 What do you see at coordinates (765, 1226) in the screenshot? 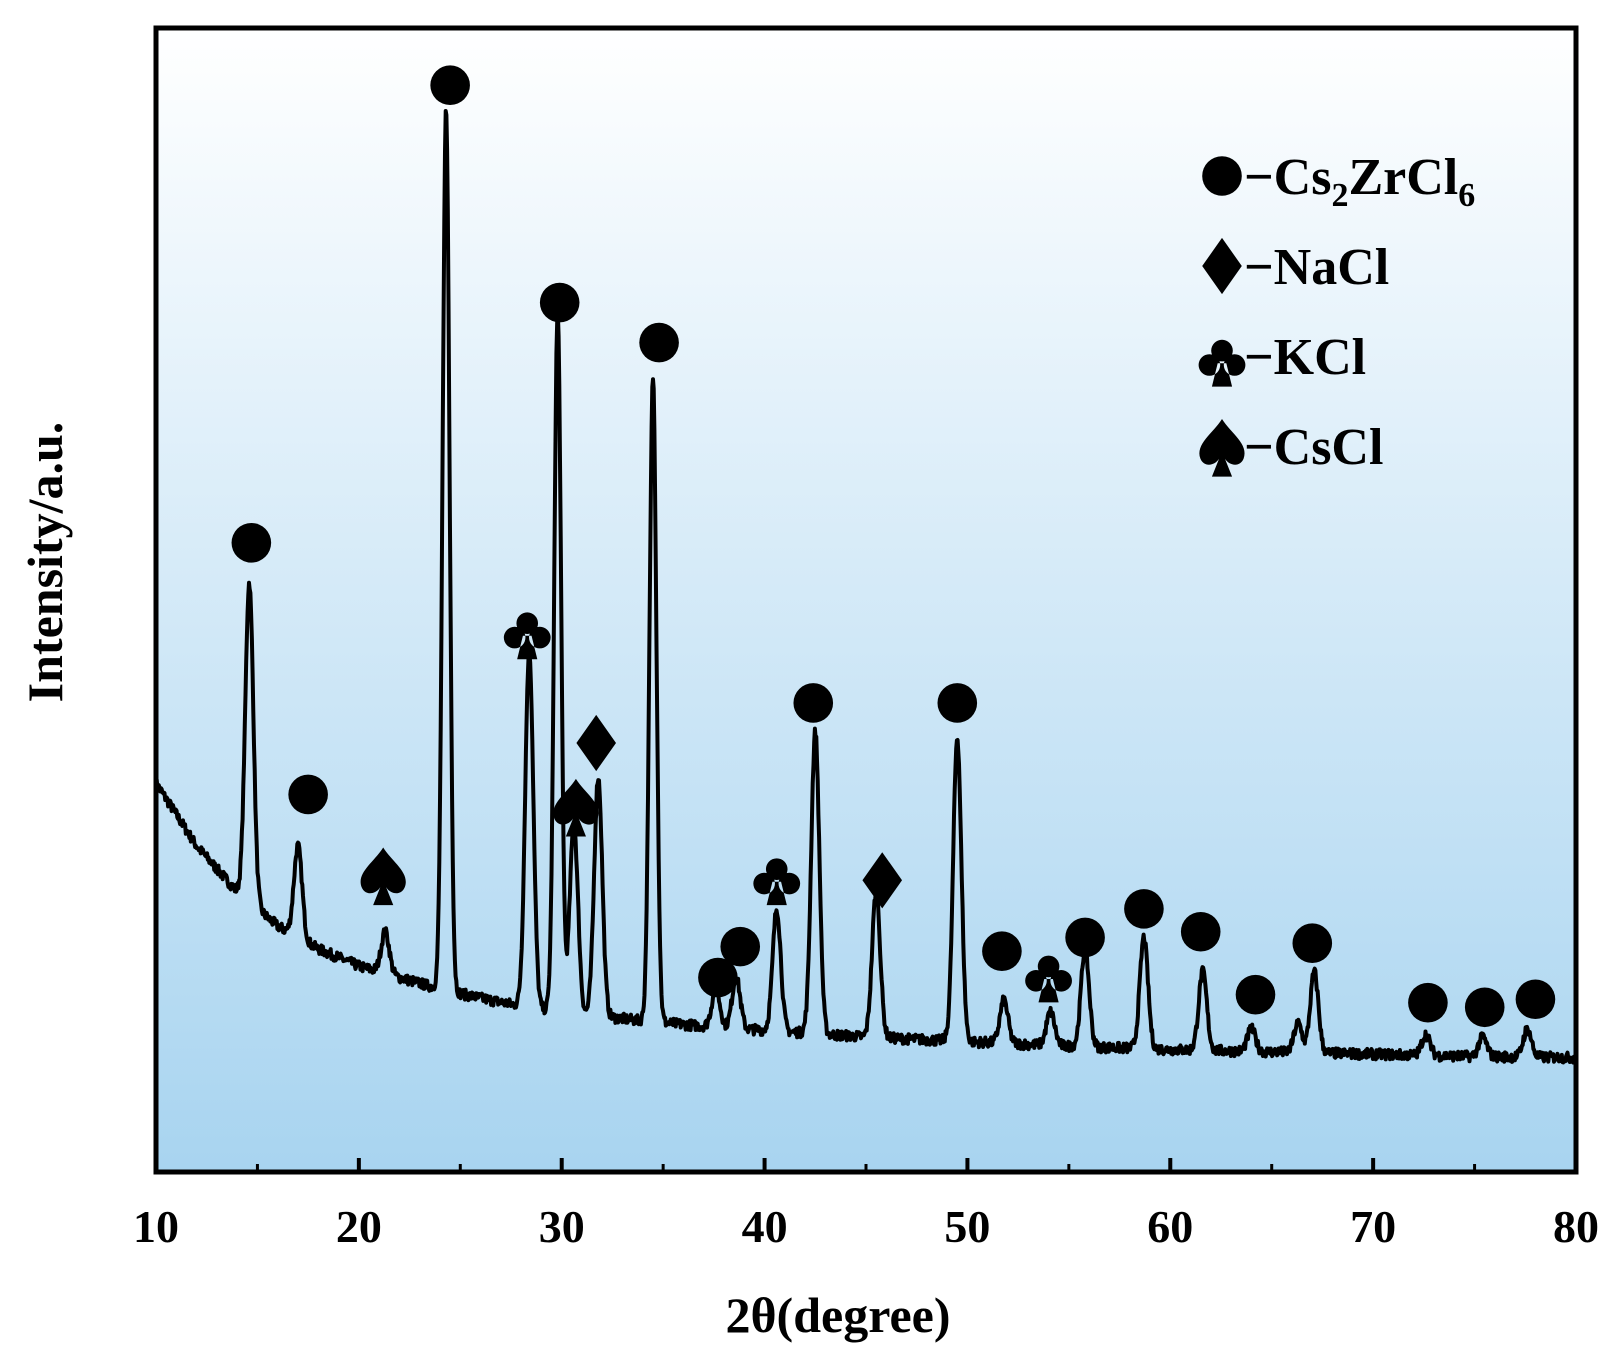
I see `x-tick-label-40: 40` at bounding box center [765, 1226].